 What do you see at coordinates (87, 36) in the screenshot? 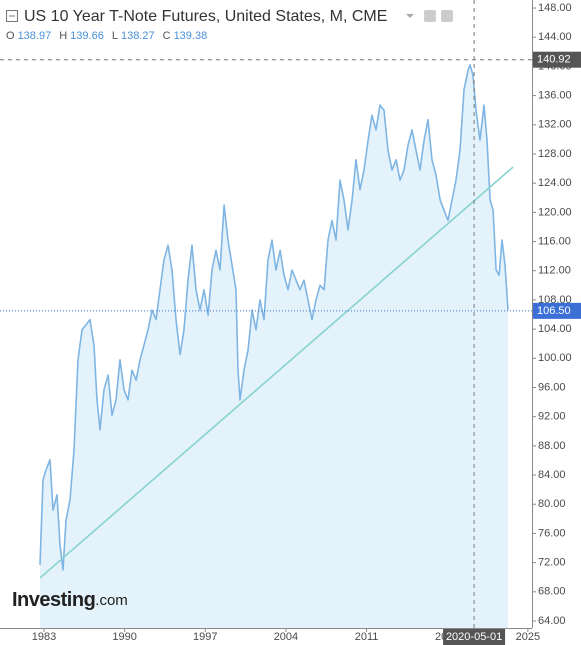
I see `ohlc-value: 139.66` at bounding box center [87, 36].